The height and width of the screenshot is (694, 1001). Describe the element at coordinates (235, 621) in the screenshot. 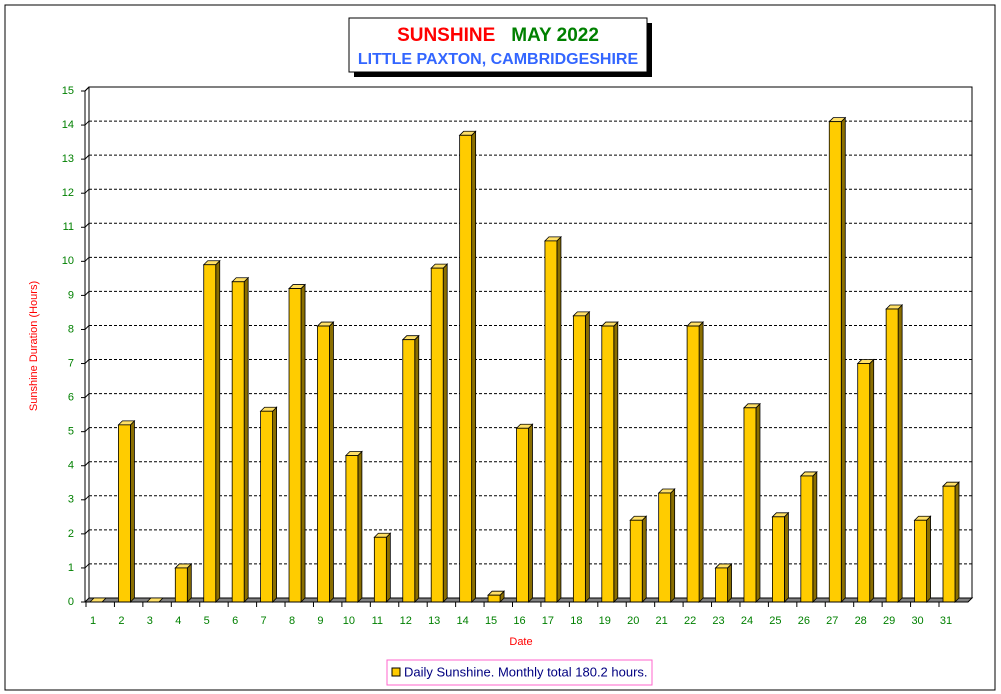

I see `x-tick-label: 6` at that location.